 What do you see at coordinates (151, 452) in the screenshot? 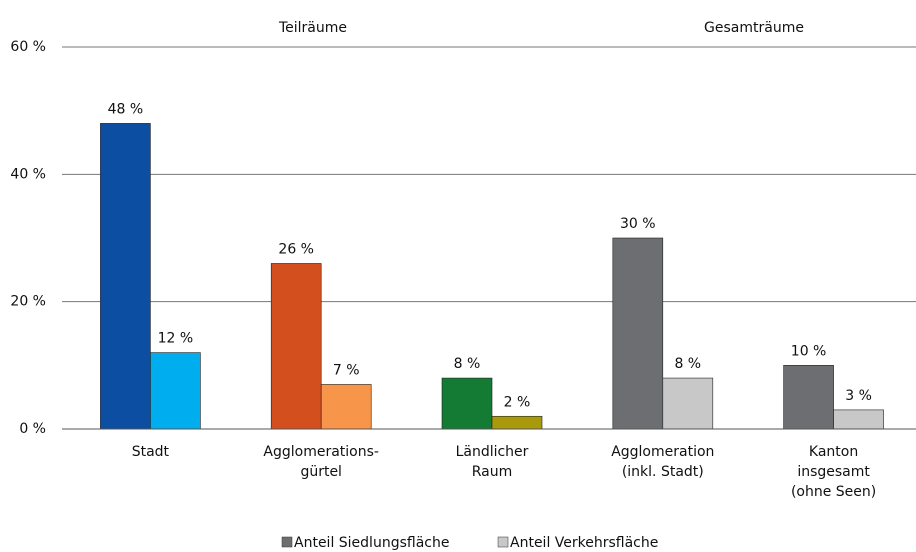
I see `x-tick-label: Stadt` at bounding box center [151, 452].